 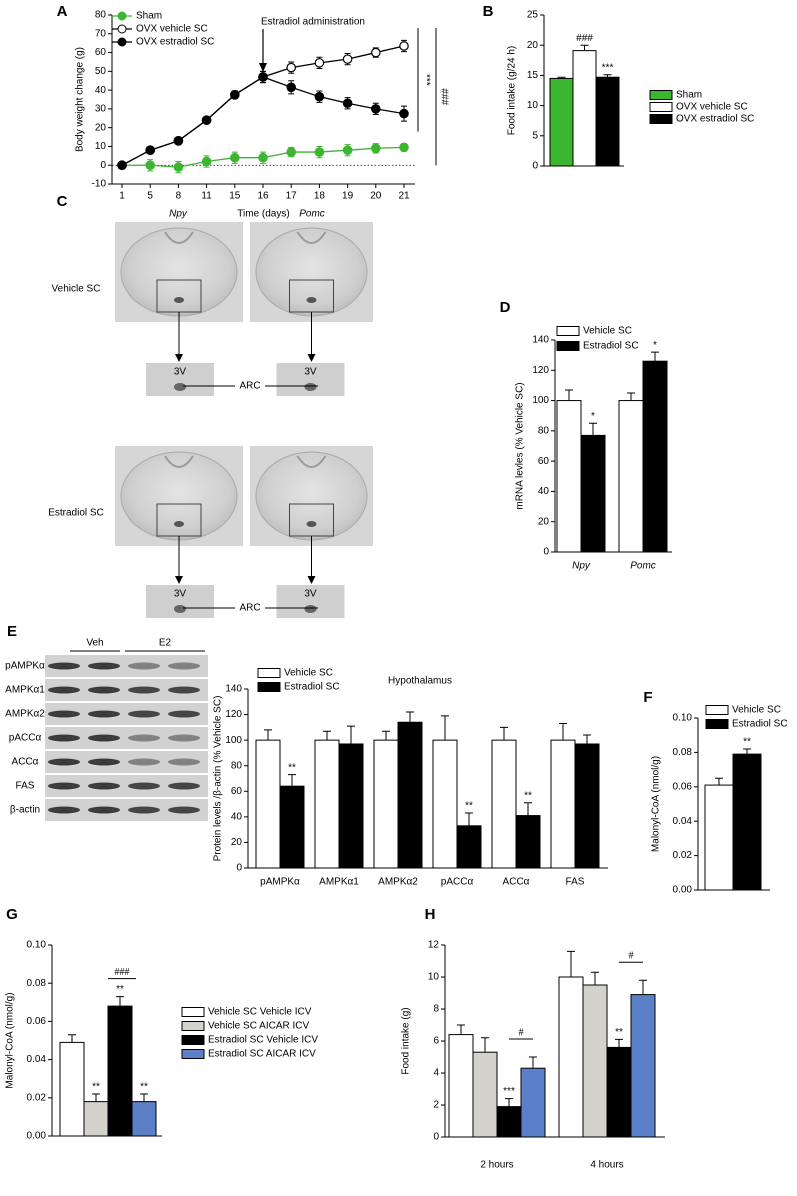 I want to click on bracket-label: ###, so click(x=122, y=972).